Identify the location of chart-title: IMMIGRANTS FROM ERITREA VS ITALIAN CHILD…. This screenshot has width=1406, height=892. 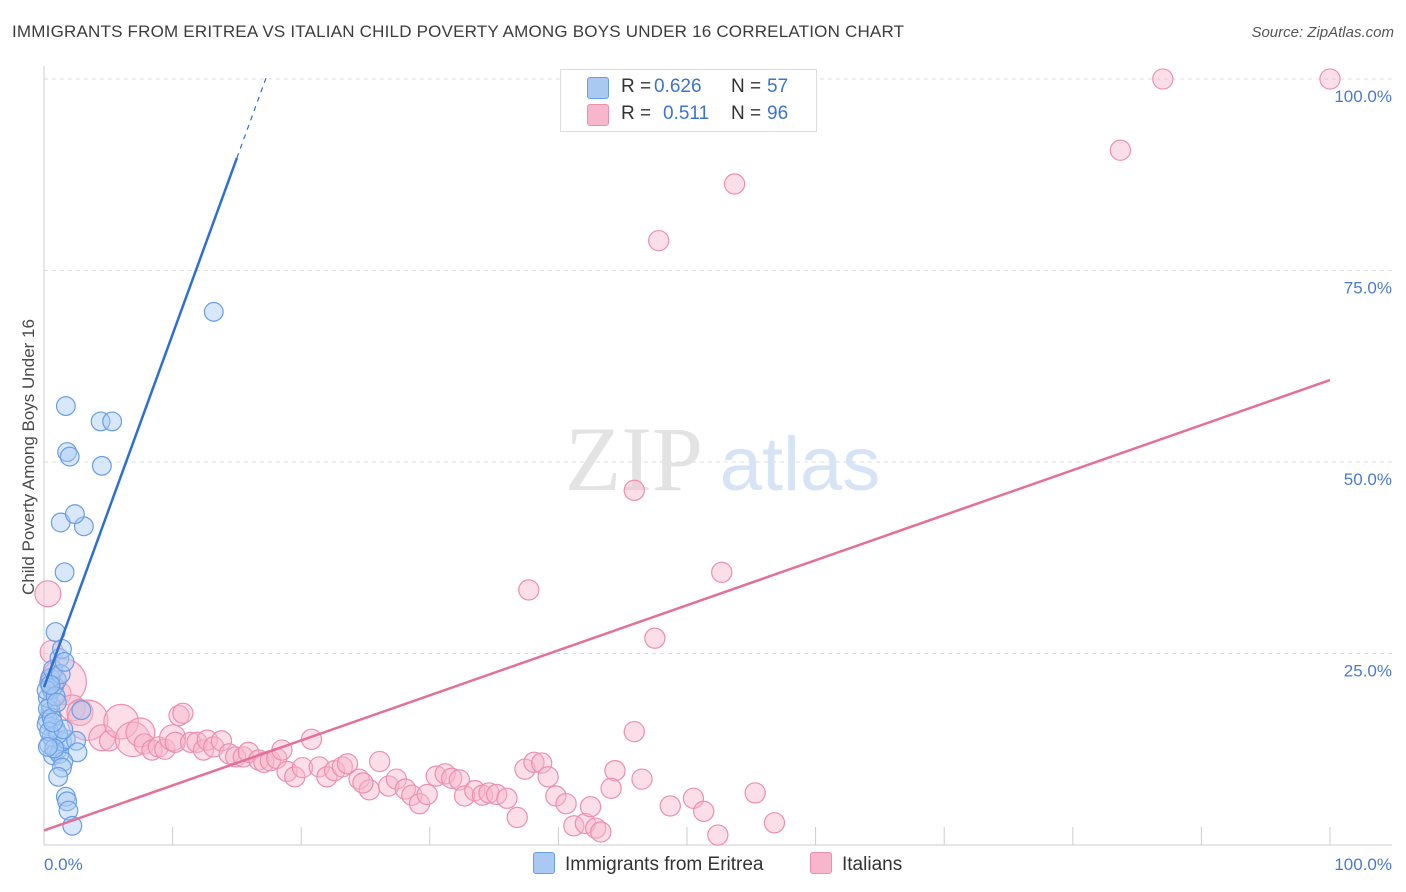
(458, 31).